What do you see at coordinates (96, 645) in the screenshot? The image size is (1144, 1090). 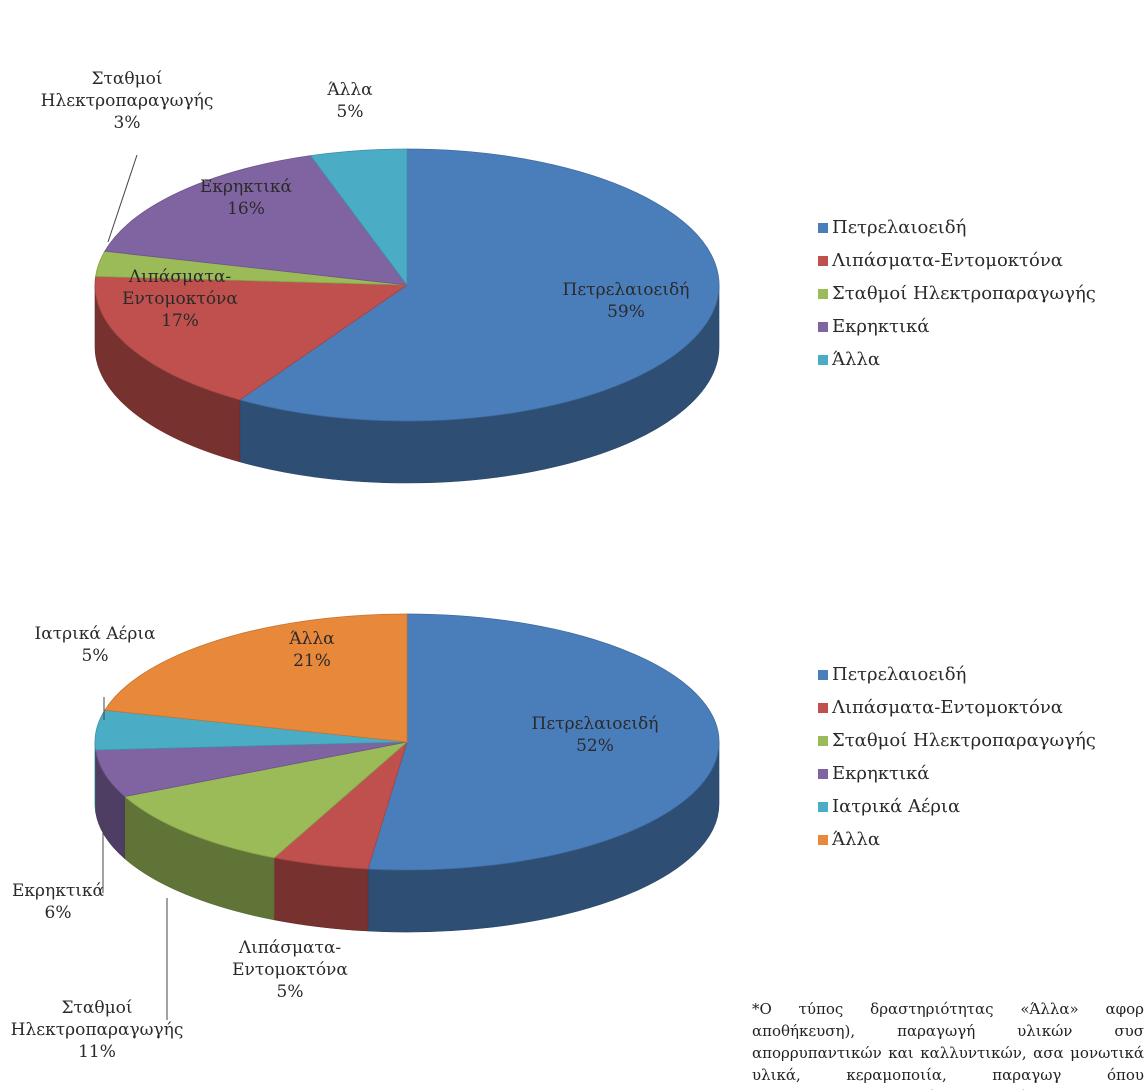 I see `slice-label-ιατρικά-αέρια: Ιατρικά Αέρια 5%` at bounding box center [96, 645].